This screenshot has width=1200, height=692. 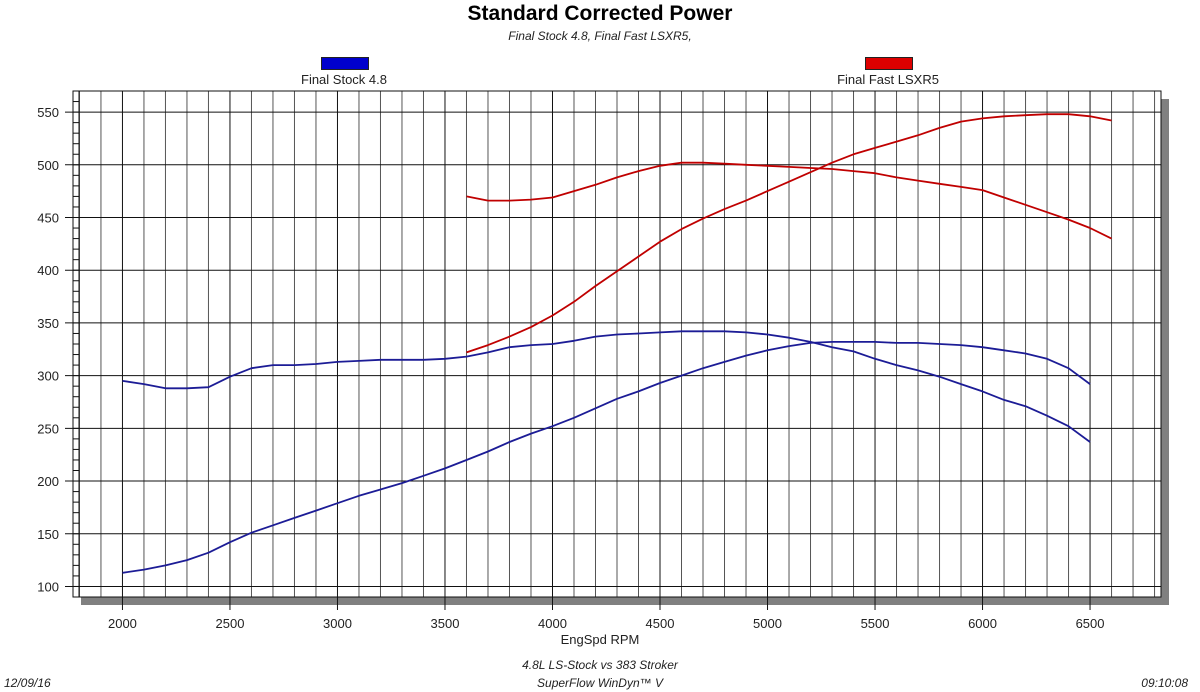 What do you see at coordinates (889, 63) in the screenshot?
I see `legend-swatch-fast` at bounding box center [889, 63].